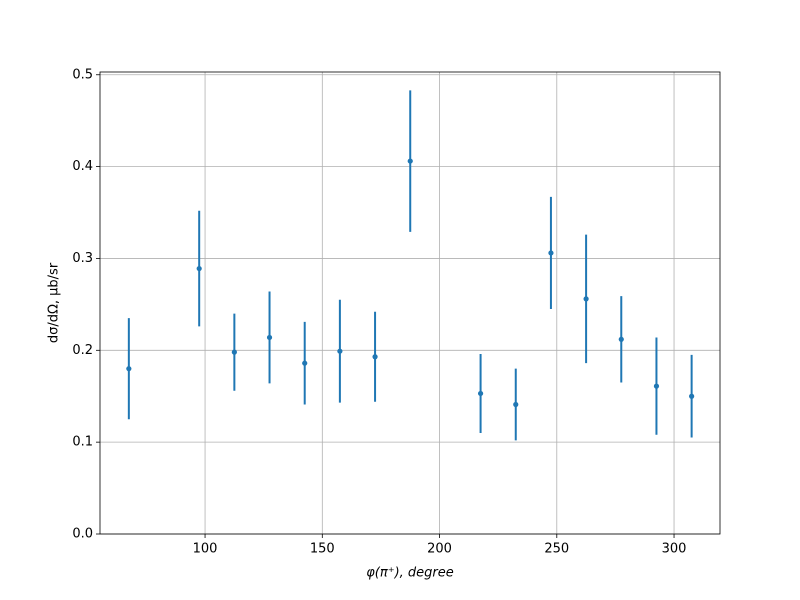 Image resolution: width=800 pixels, height=600 pixels. What do you see at coordinates (322, 549) in the screenshot?
I see `x-tick-label: 150` at bounding box center [322, 549].